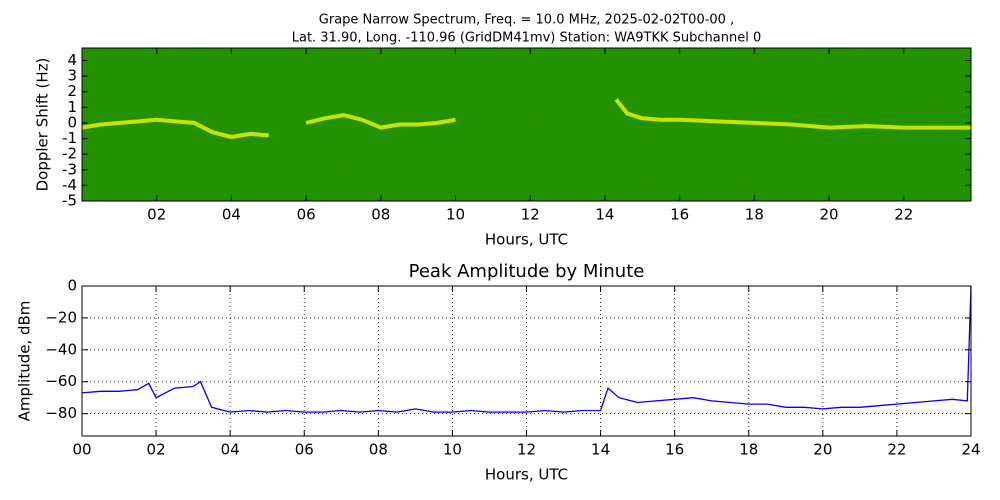  Describe the element at coordinates (72, 76) in the screenshot. I see `y-tick-label: 3` at that location.